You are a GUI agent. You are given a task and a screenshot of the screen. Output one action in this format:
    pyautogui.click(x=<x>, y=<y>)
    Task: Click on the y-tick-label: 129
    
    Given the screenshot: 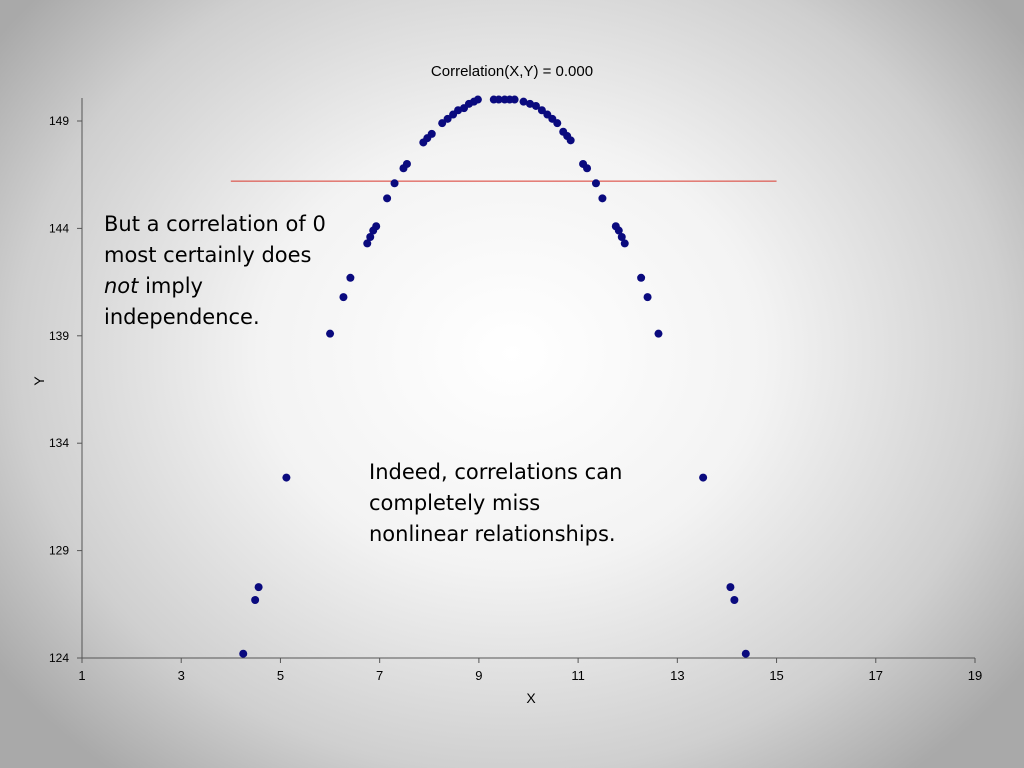 What is the action you would take?
    pyautogui.click(x=59, y=551)
    